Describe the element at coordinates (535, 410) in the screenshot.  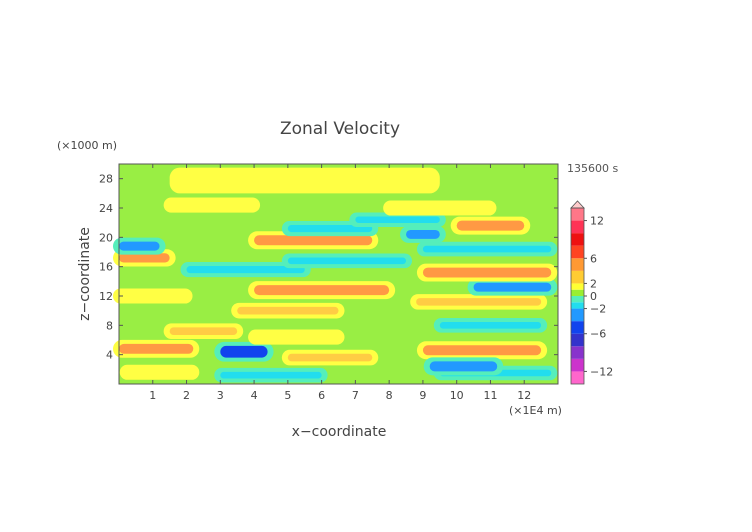
I see `x-unit-label: (×1E4 m)` at that location.